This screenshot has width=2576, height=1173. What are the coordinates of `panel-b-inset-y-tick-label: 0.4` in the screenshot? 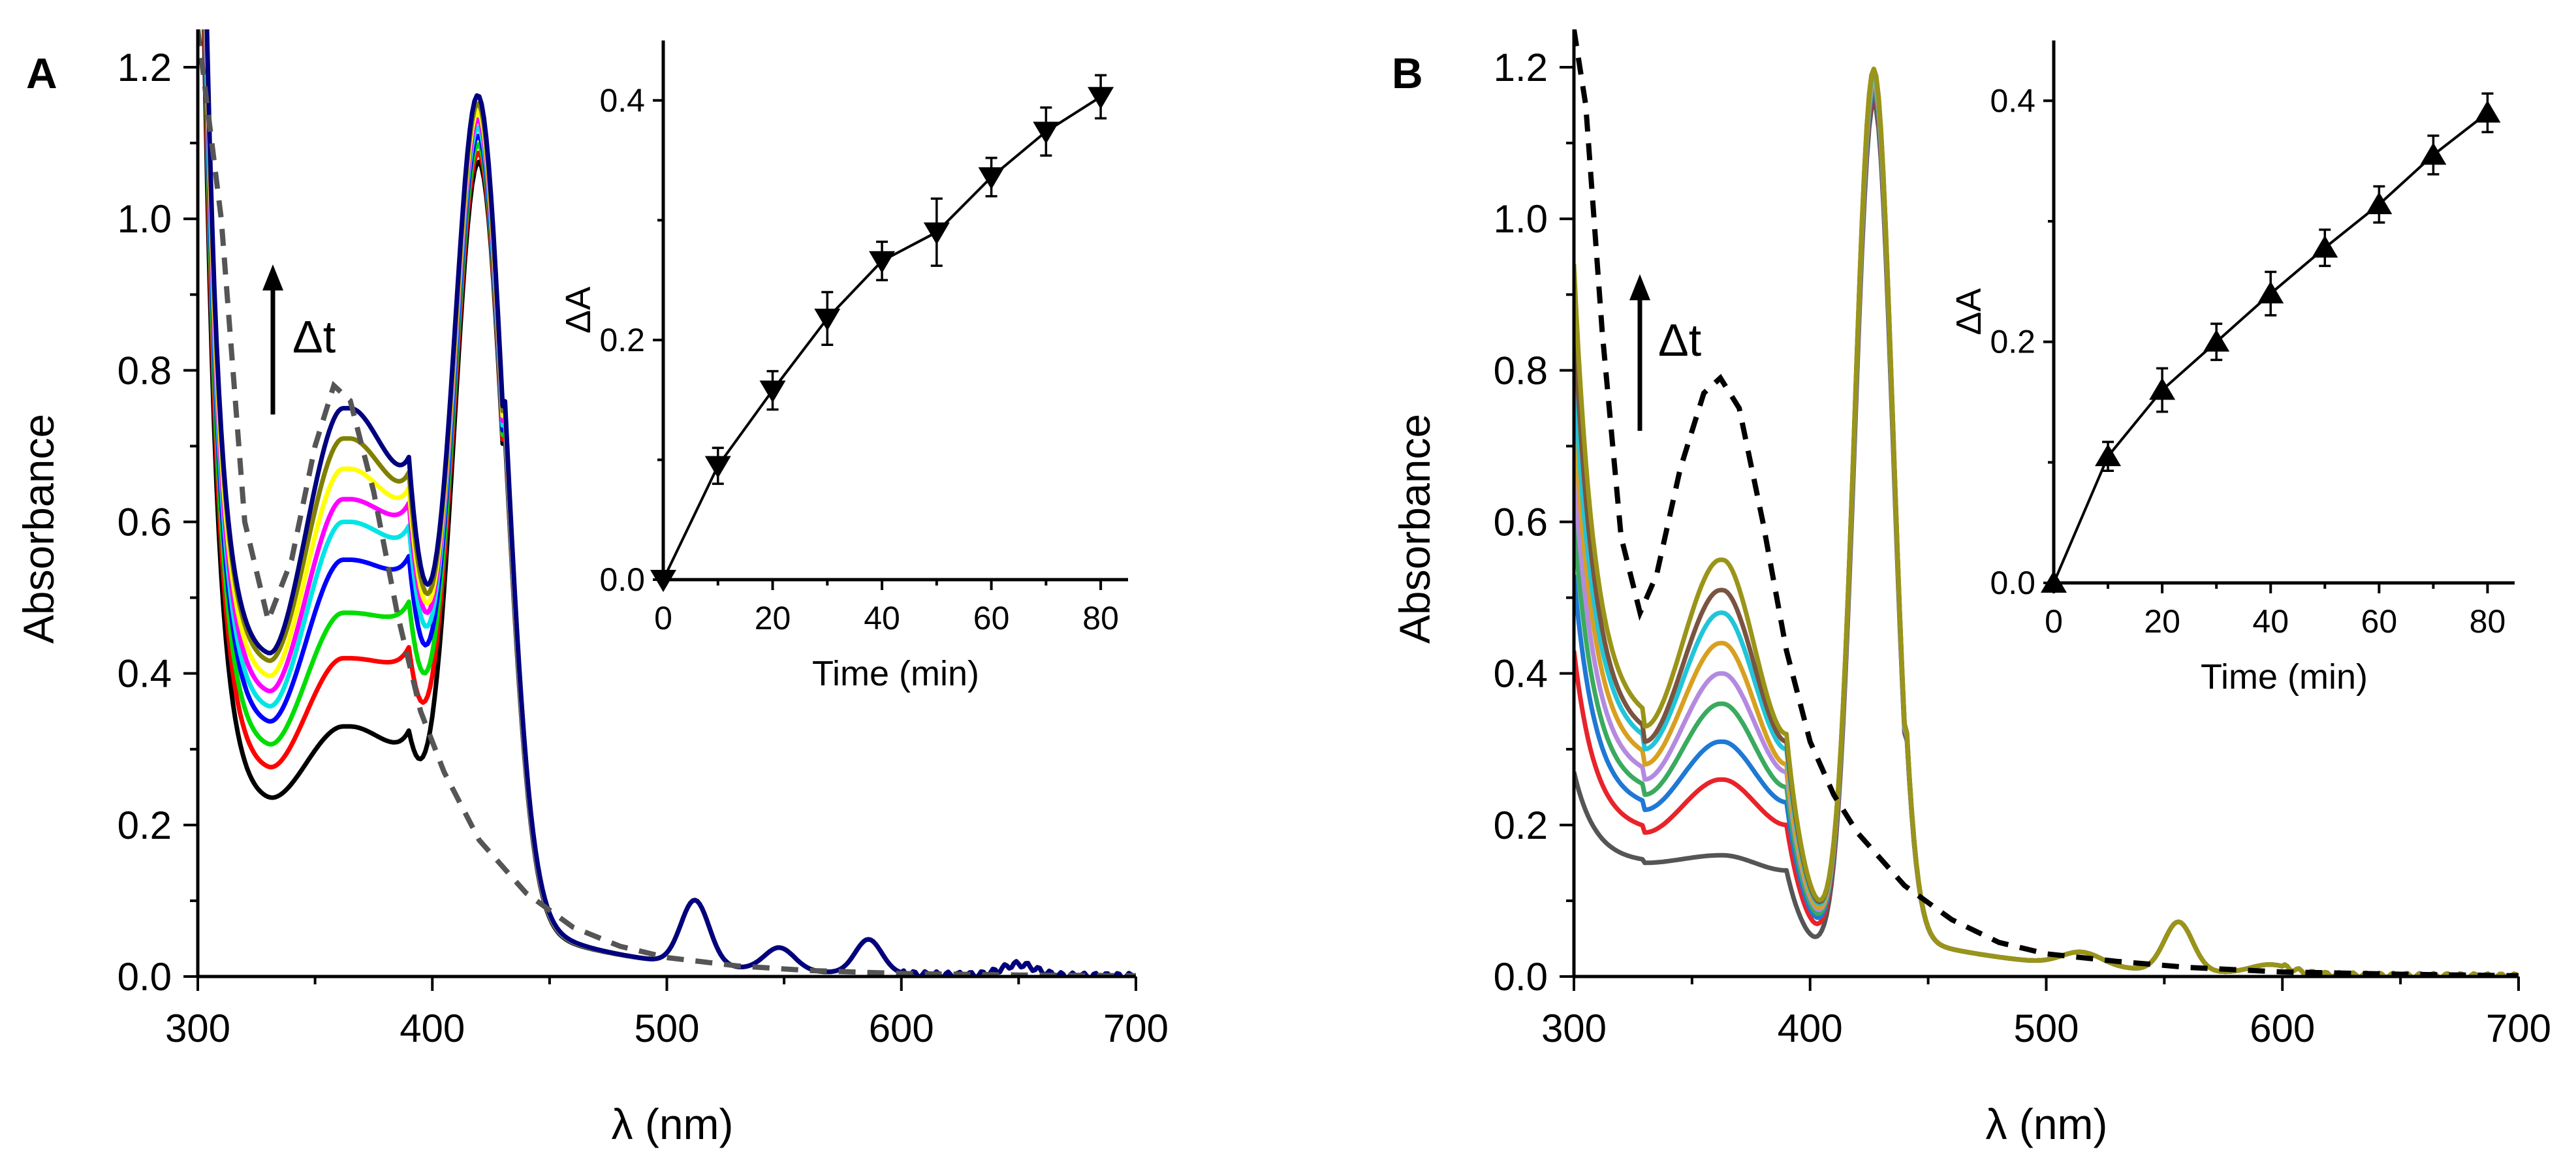 It's located at (2012, 100).